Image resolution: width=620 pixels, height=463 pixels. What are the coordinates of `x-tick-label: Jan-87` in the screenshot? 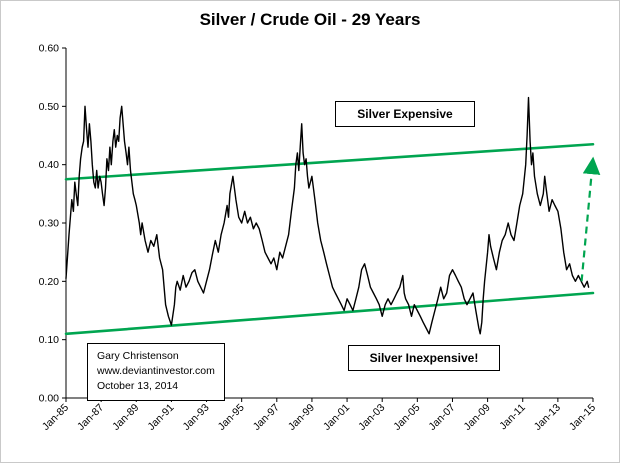 It's located at (90, 417).